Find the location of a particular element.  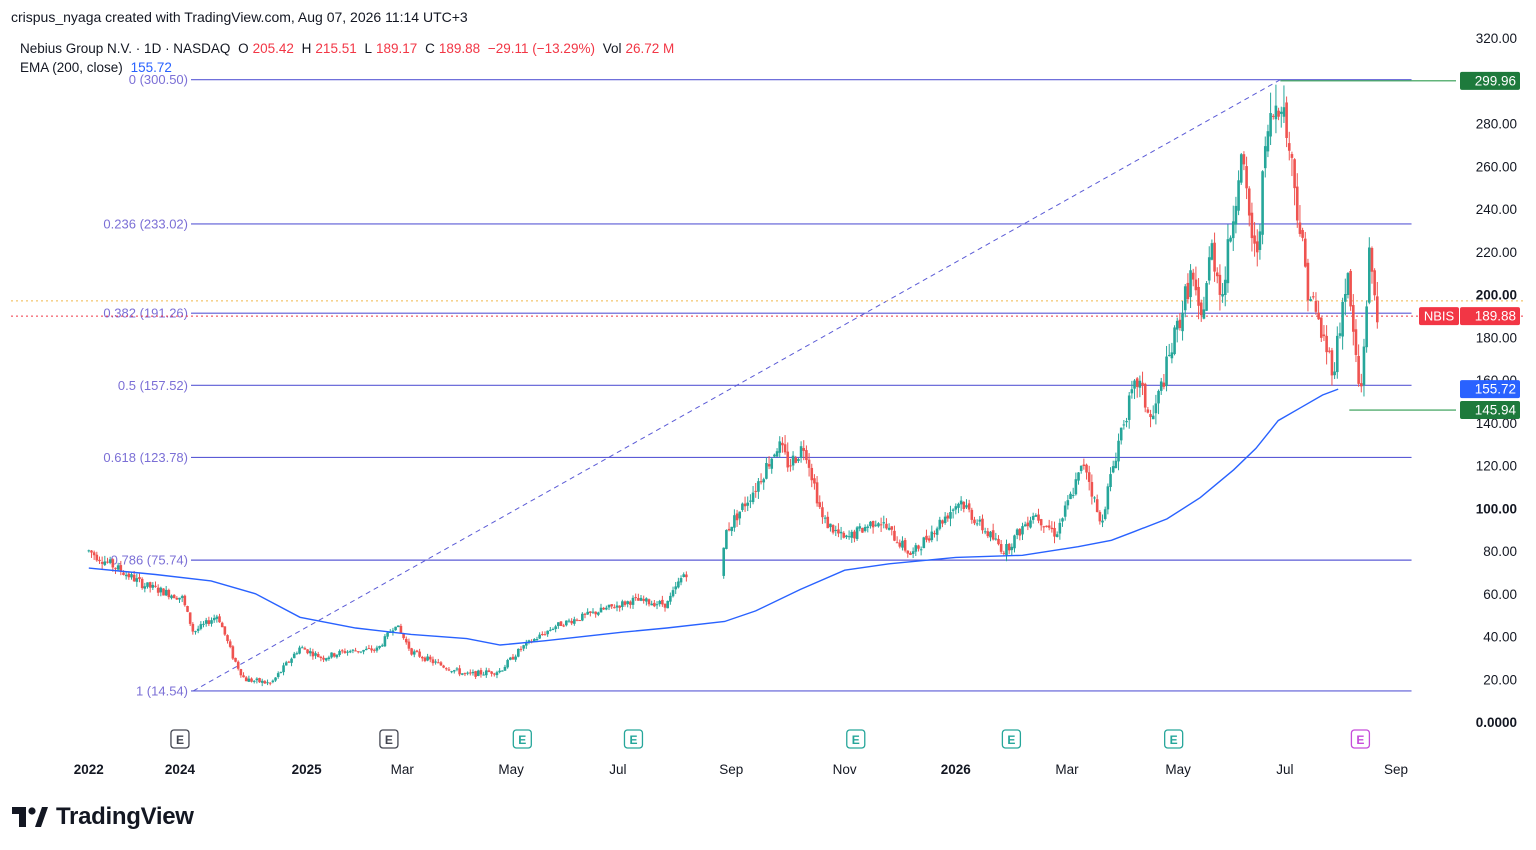

legend-change: −29.11 (−13.29%) is located at coordinates (541, 48).